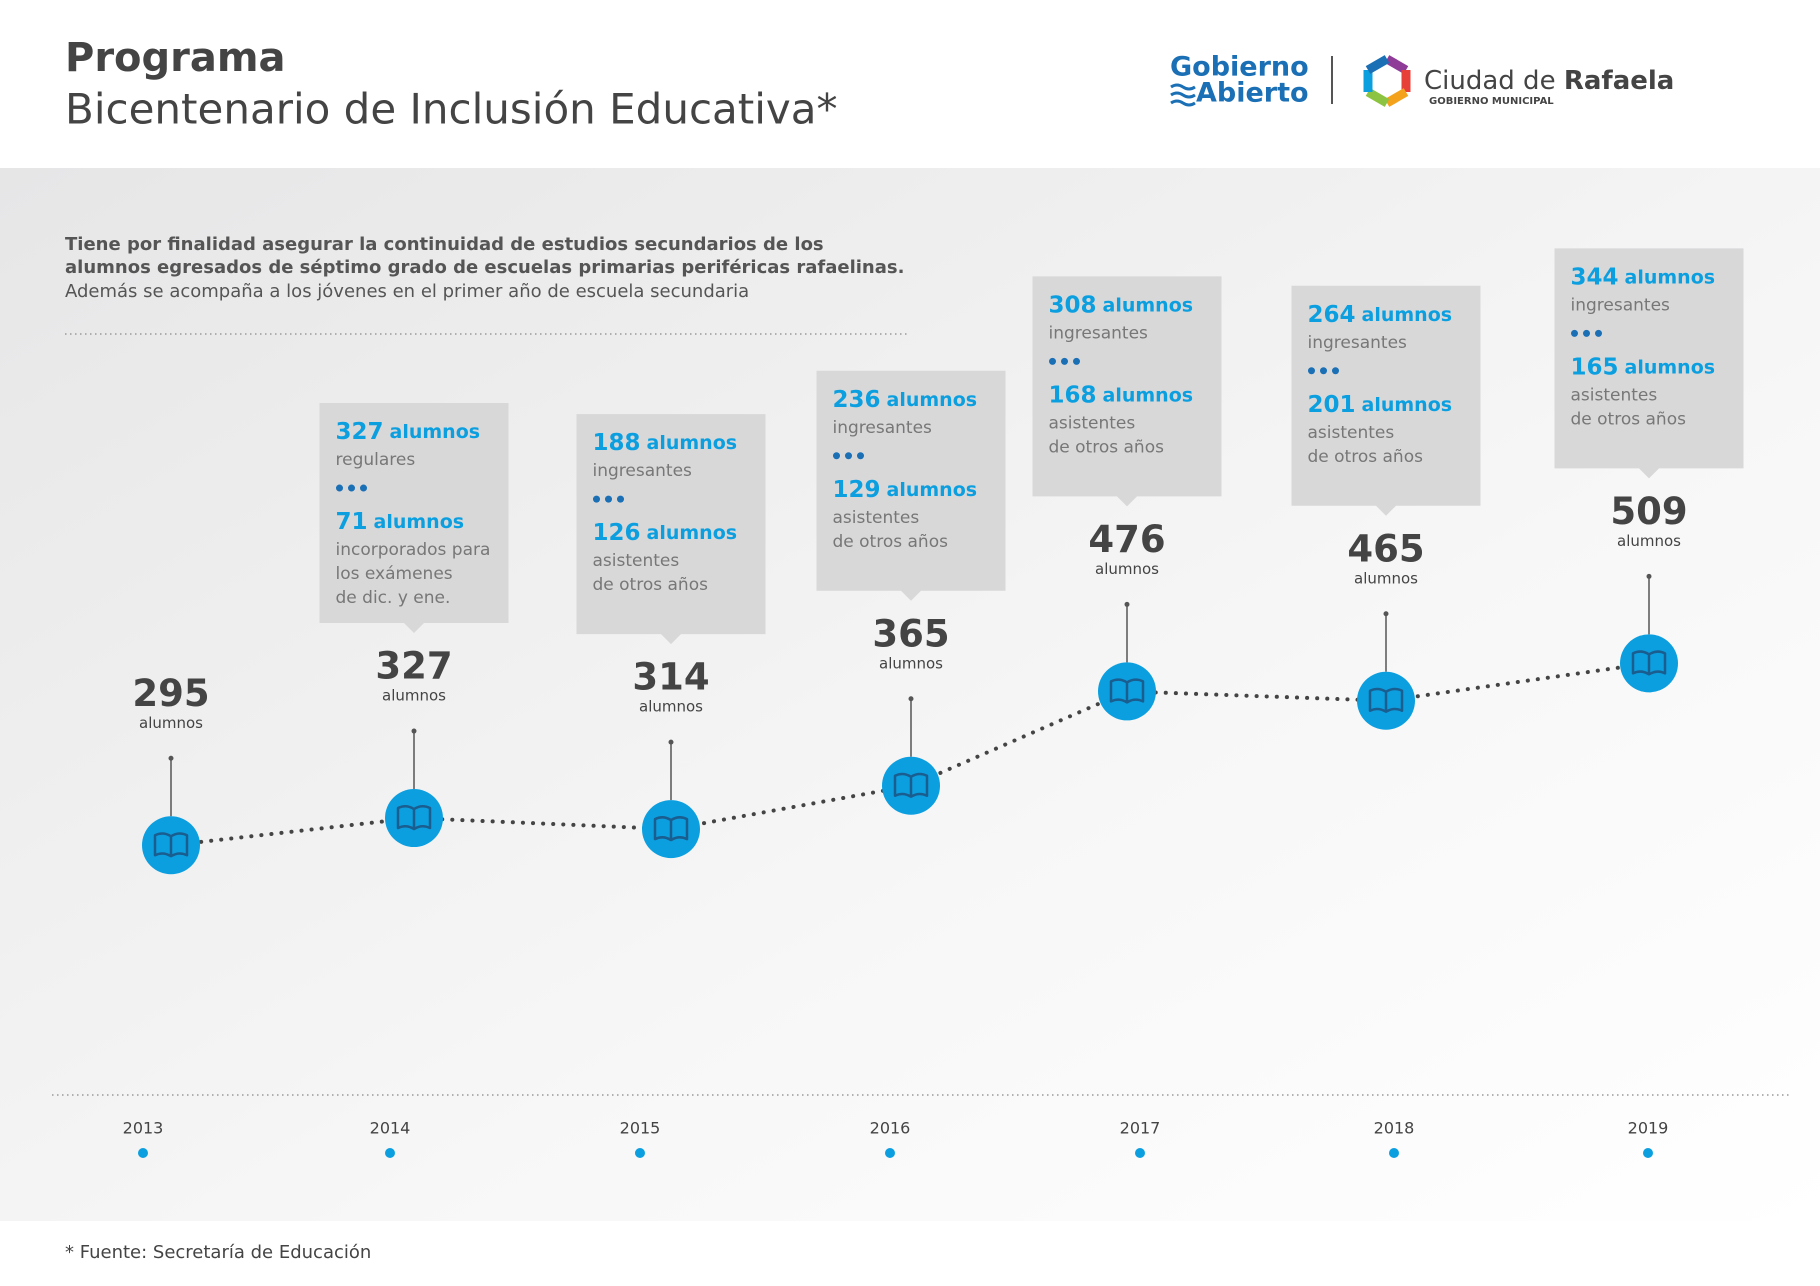 This screenshot has height=1286, width=1820. I want to click on callout-value: 126 alumnos, so click(665, 533).